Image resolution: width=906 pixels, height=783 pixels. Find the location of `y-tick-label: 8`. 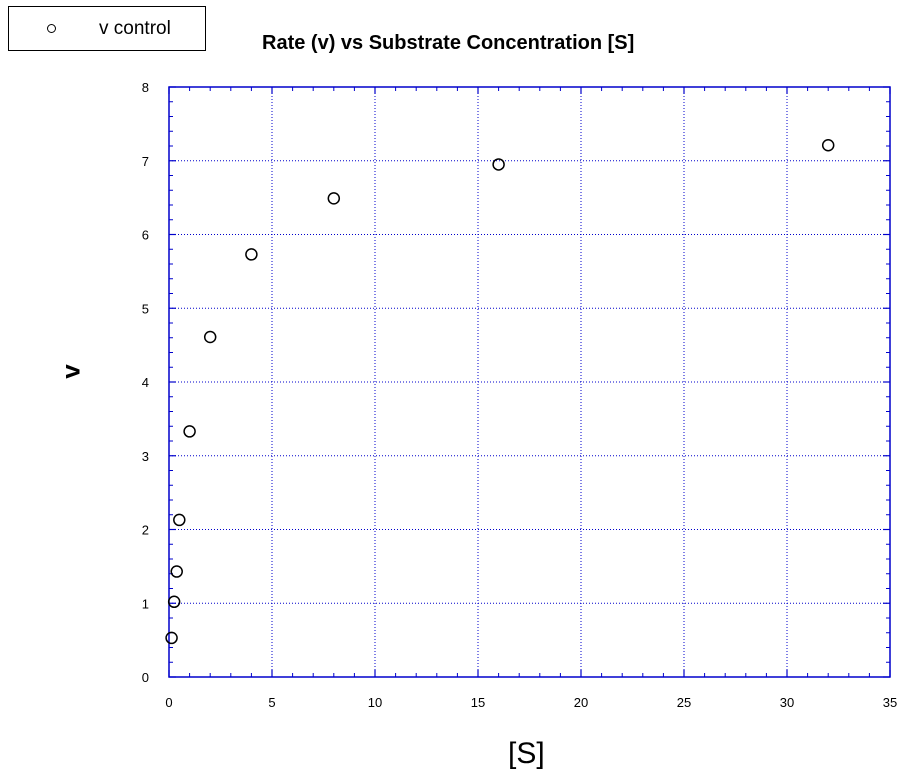

y-tick-label: 8 is located at coordinates (145, 87).